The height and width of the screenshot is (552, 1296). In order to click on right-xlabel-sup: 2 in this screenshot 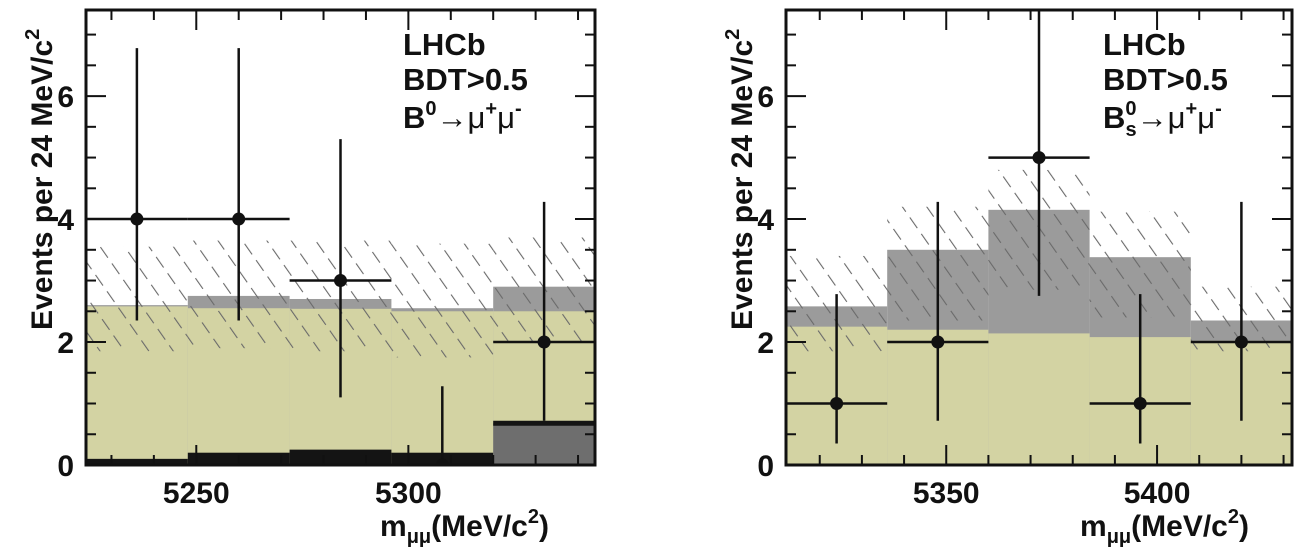, I will do `click(1233, 517)`.